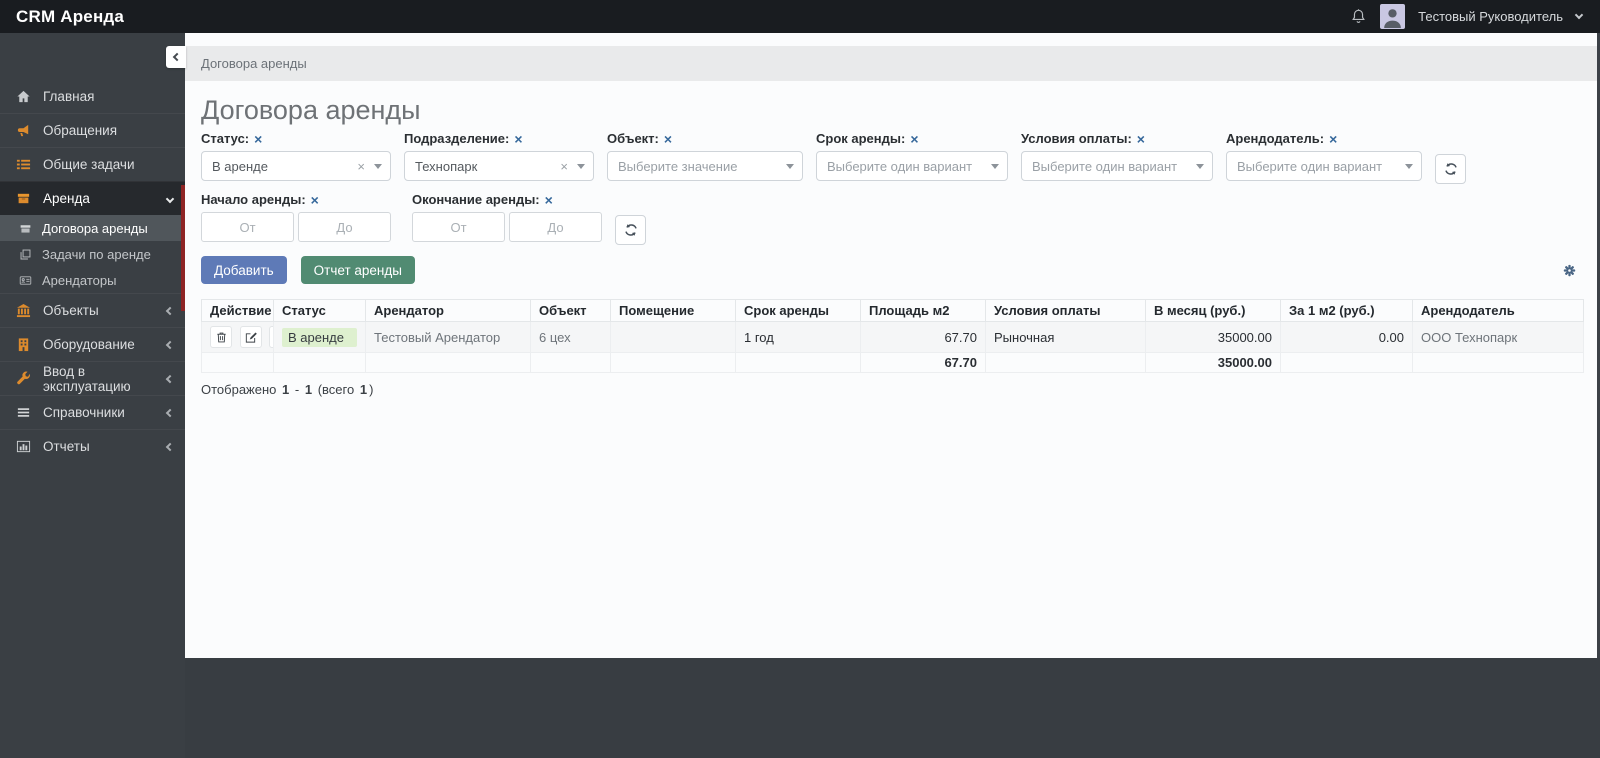 Image resolution: width=1600 pixels, height=758 pixels. I want to click on wrench-icon, so click(23, 378).